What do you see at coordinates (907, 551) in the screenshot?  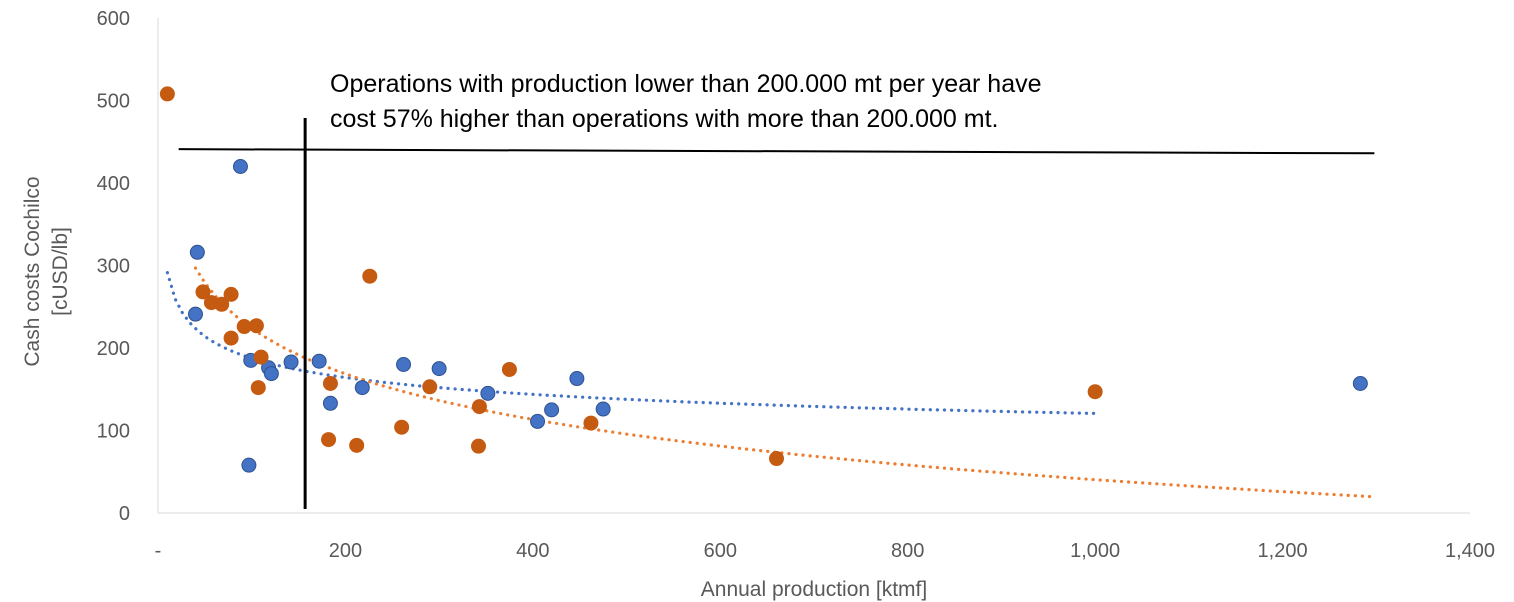 I see `x-tick-label: 800` at bounding box center [907, 551].